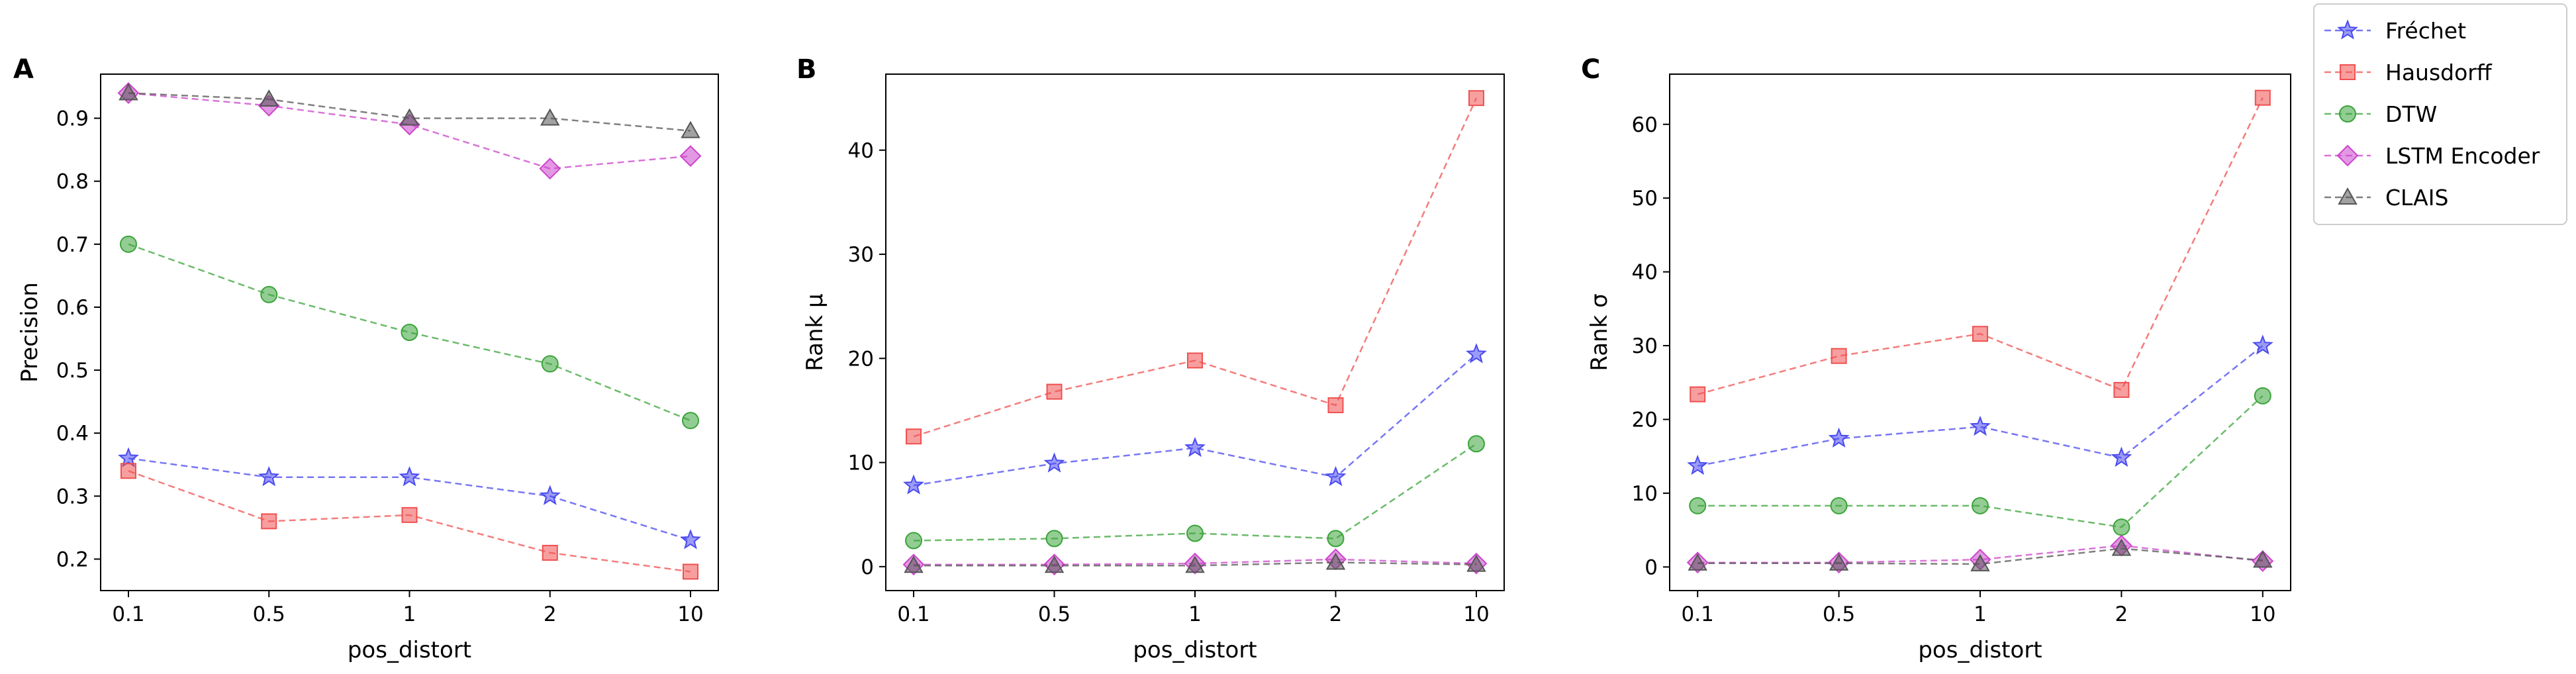 The height and width of the screenshot is (674, 2576). What do you see at coordinates (2347, 29) in the screenshot?
I see `star-icon` at bounding box center [2347, 29].